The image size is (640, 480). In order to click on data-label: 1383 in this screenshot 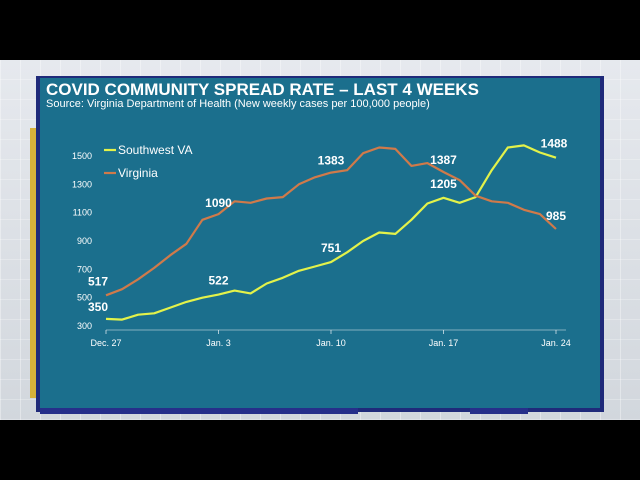, I will do `click(331, 161)`.